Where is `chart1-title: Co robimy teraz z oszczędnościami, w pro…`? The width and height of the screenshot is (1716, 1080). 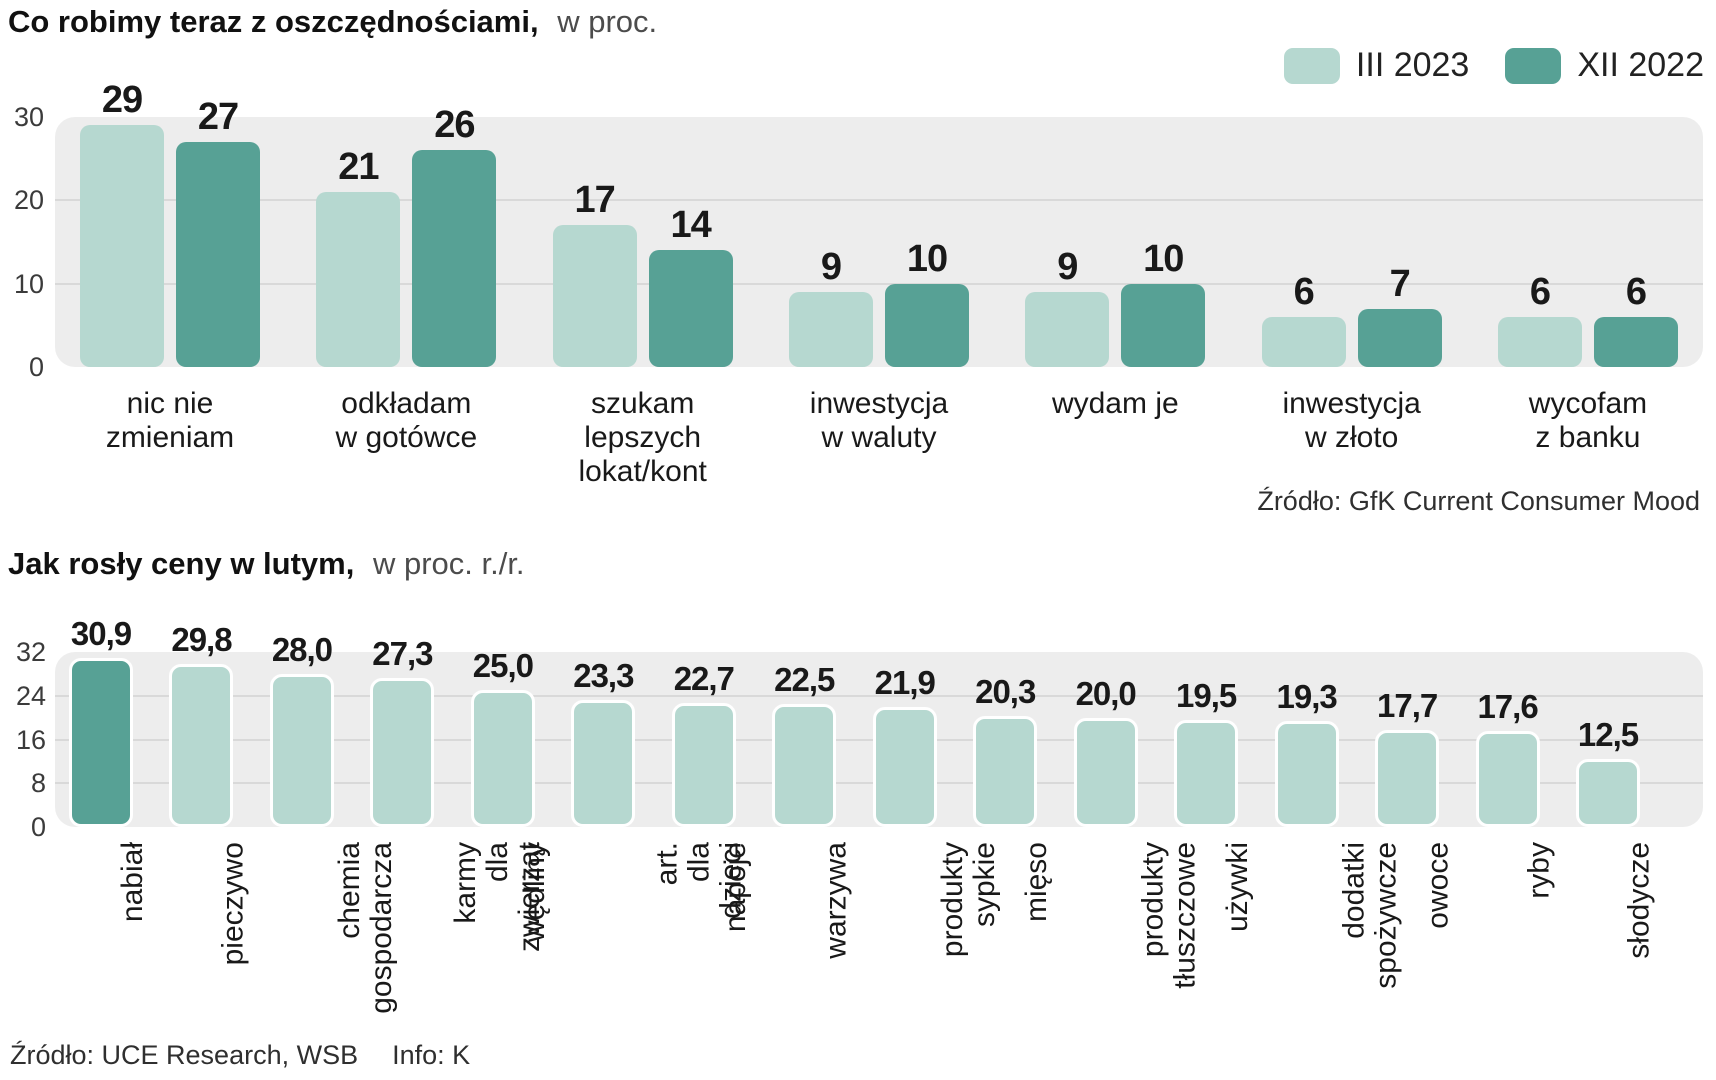 chart1-title: Co robimy teraz z oszczędnościami, w pro… is located at coordinates (332, 22).